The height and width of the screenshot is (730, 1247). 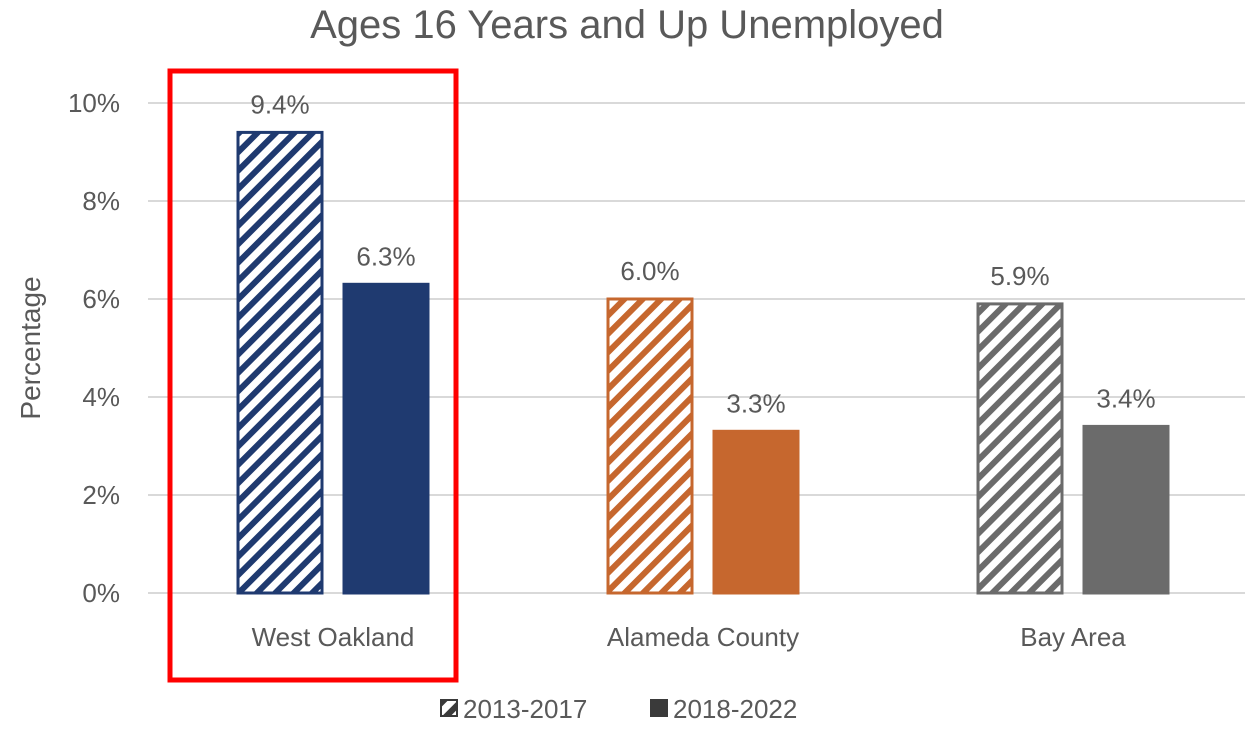 I want to click on y-tick-label: 8%, so click(x=101, y=201).